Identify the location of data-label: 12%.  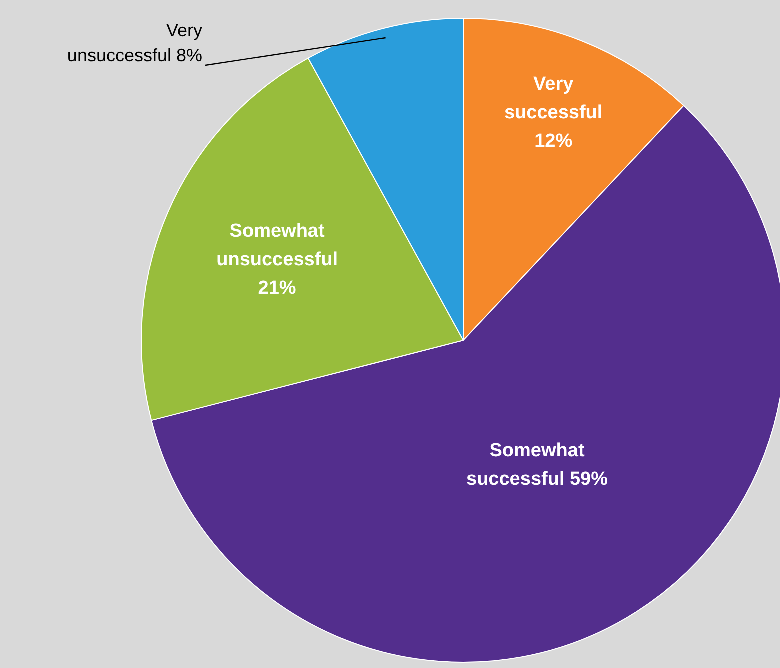
(553, 141).